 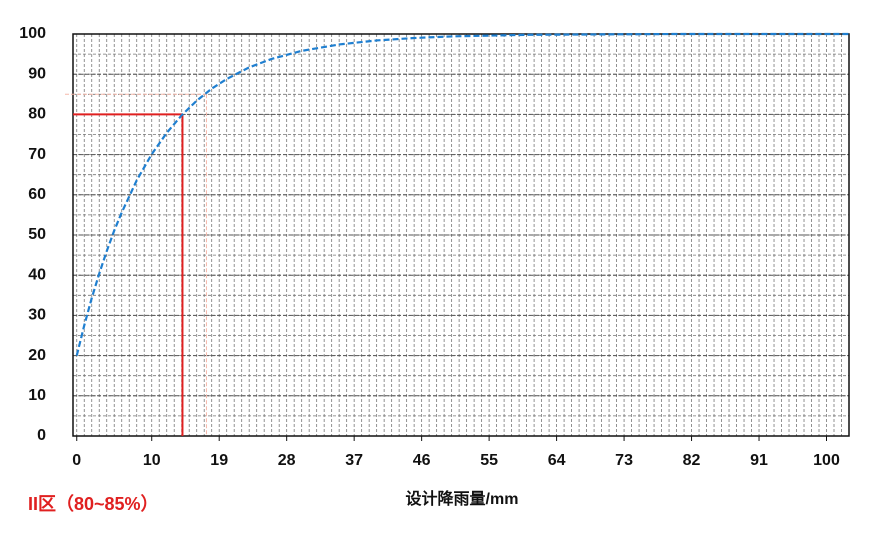 I want to click on y-tick-label: 60, so click(x=37, y=194).